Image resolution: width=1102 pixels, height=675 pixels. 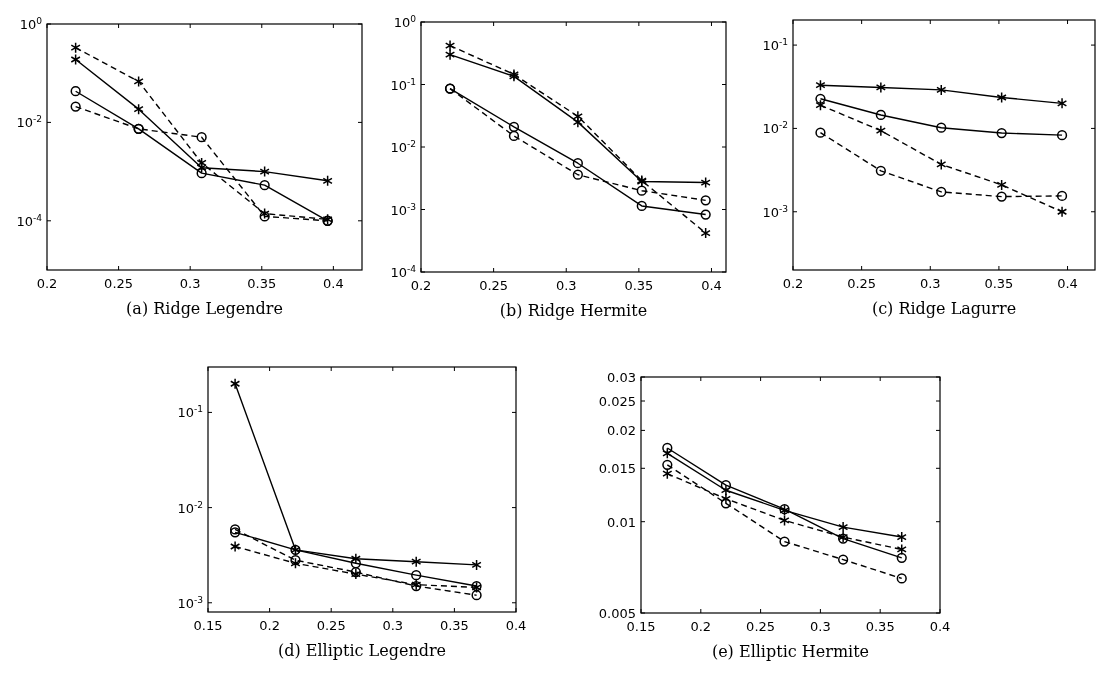 What do you see at coordinates (617, 402) in the screenshot?
I see `y-tick-label: 0.025` at bounding box center [617, 402].